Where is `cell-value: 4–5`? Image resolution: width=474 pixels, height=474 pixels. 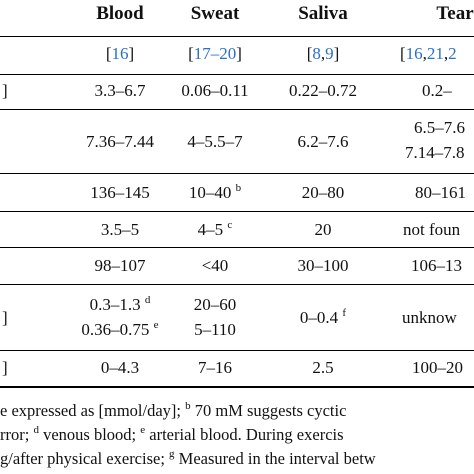 cell-value: 4–5 is located at coordinates (210, 229).